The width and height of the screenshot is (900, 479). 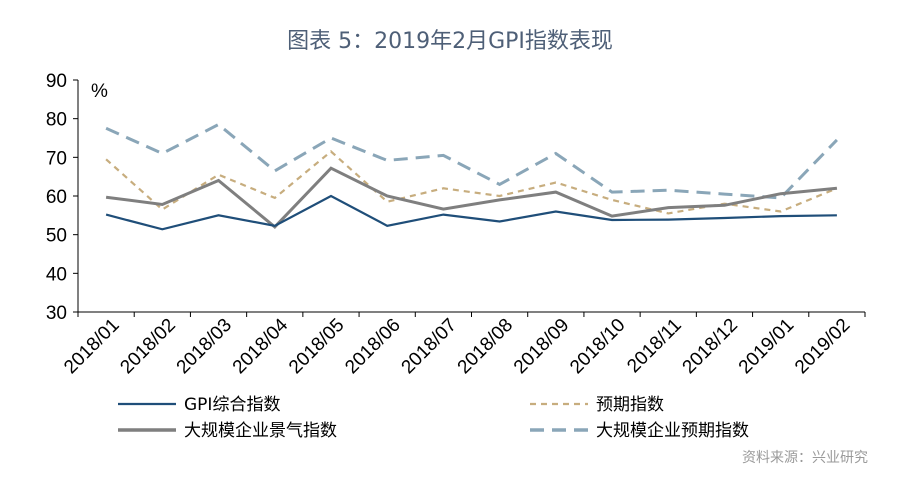 I want to click on x-tick-label: 2018/01, so click(x=91, y=346).